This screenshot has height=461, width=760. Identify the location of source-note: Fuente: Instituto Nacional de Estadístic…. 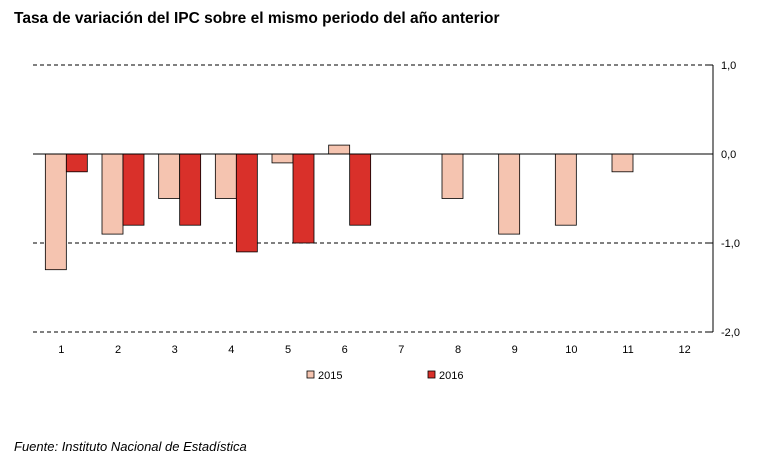
(130, 446).